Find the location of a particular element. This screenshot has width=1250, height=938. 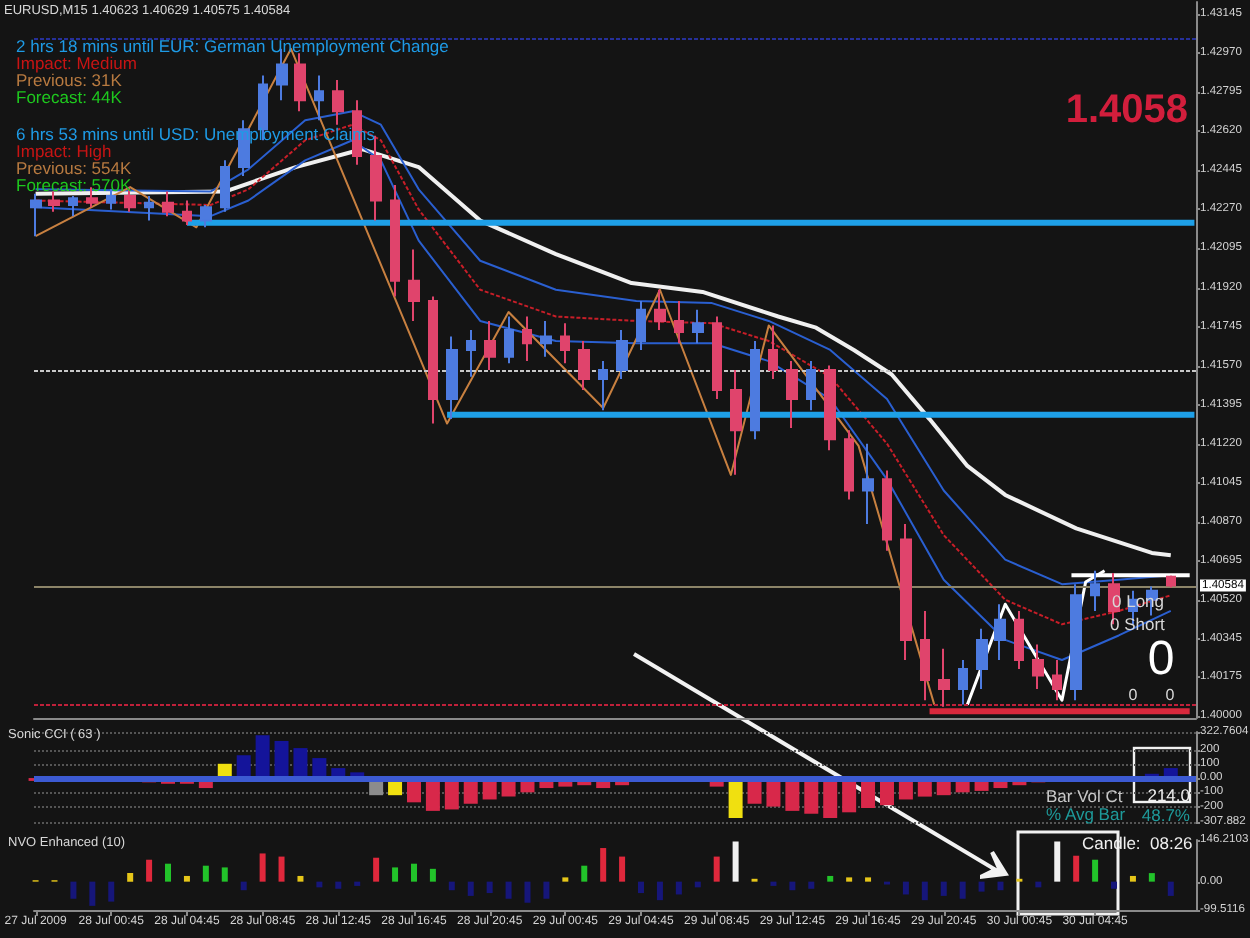

annotation: 1.4058 is located at coordinates (1126, 110).